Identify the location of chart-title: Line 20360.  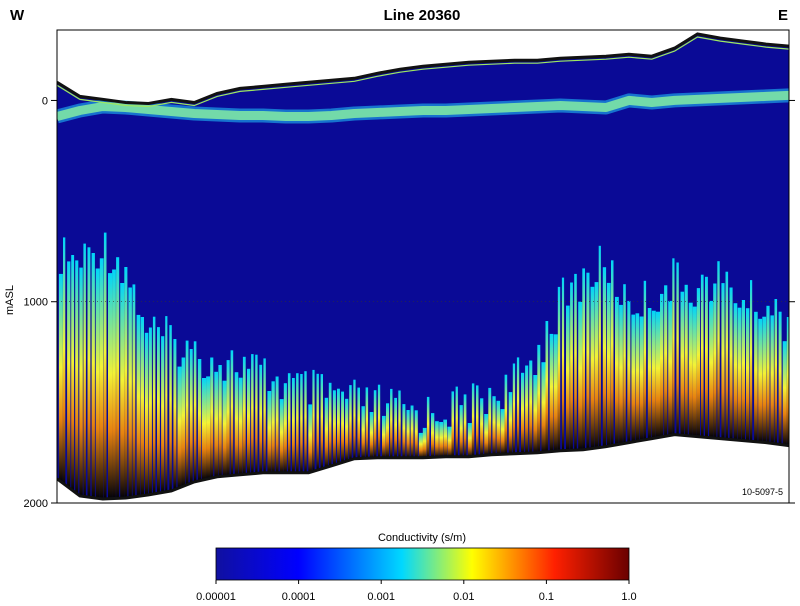
(422, 15).